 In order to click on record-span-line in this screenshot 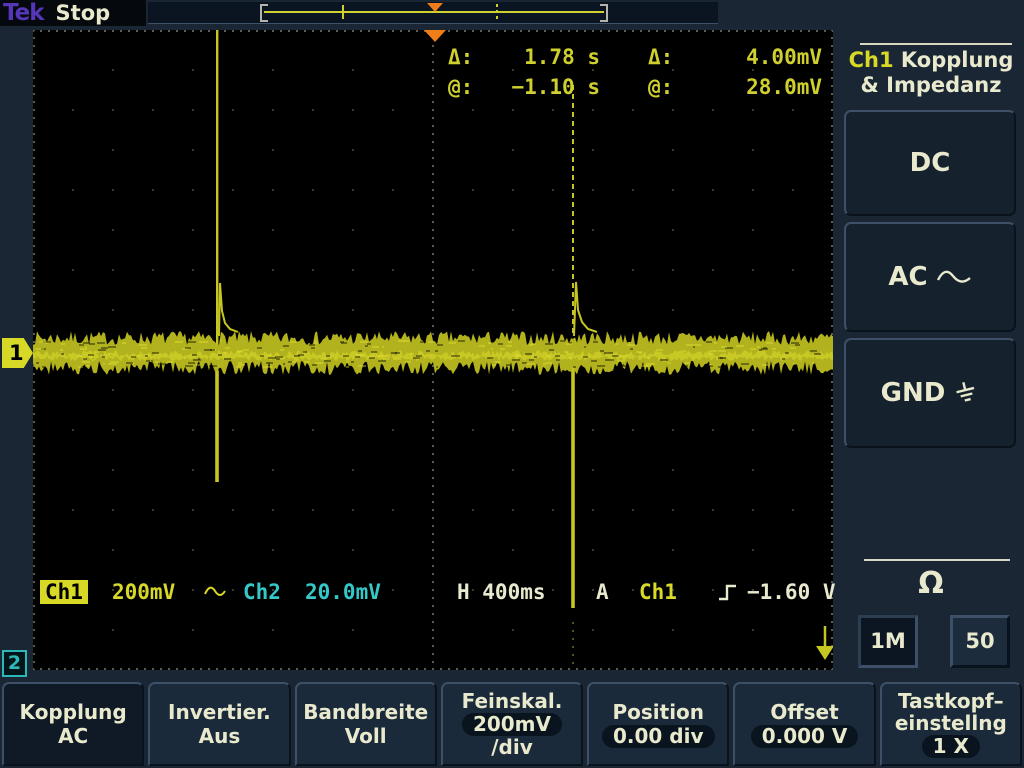, I will do `click(434, 12)`.